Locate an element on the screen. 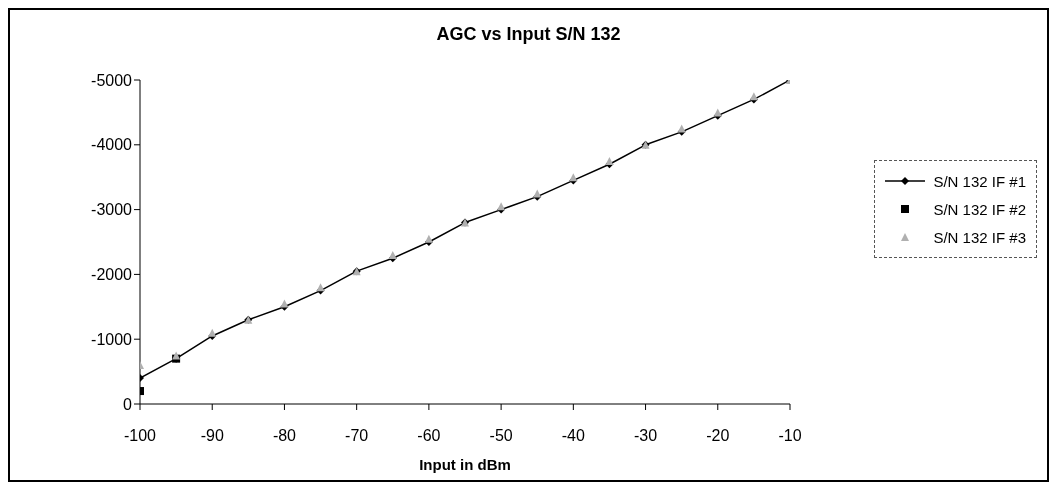  y-tick-label: -4000 is located at coordinates (112, 145).